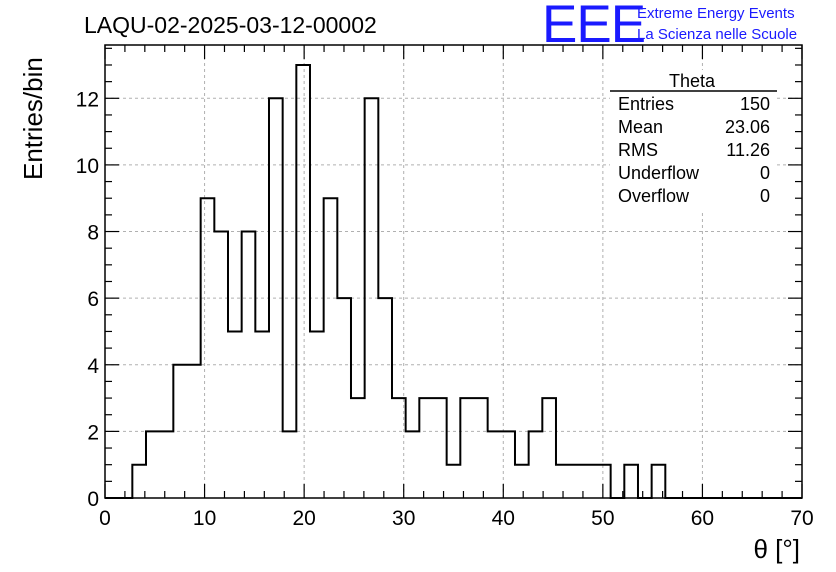 This screenshot has height=572, width=836. I want to click on x-tick-label: 30, so click(403, 518).